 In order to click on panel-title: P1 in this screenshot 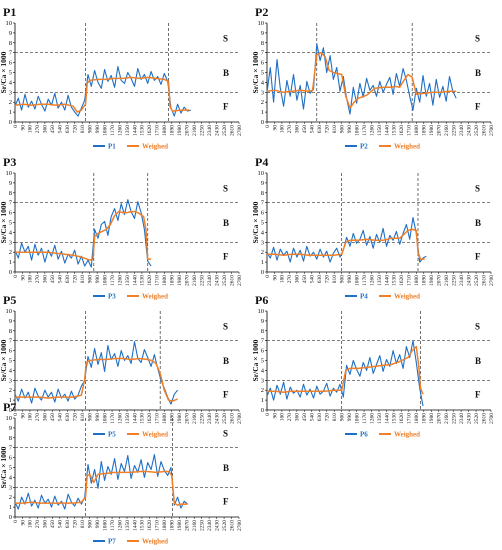, I will do `click(9, 12)`.